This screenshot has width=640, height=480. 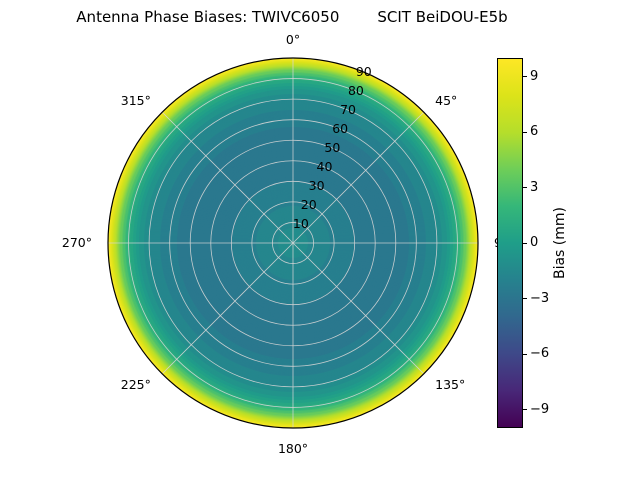 I want to click on radial-tick-label: 80, so click(x=356, y=90).